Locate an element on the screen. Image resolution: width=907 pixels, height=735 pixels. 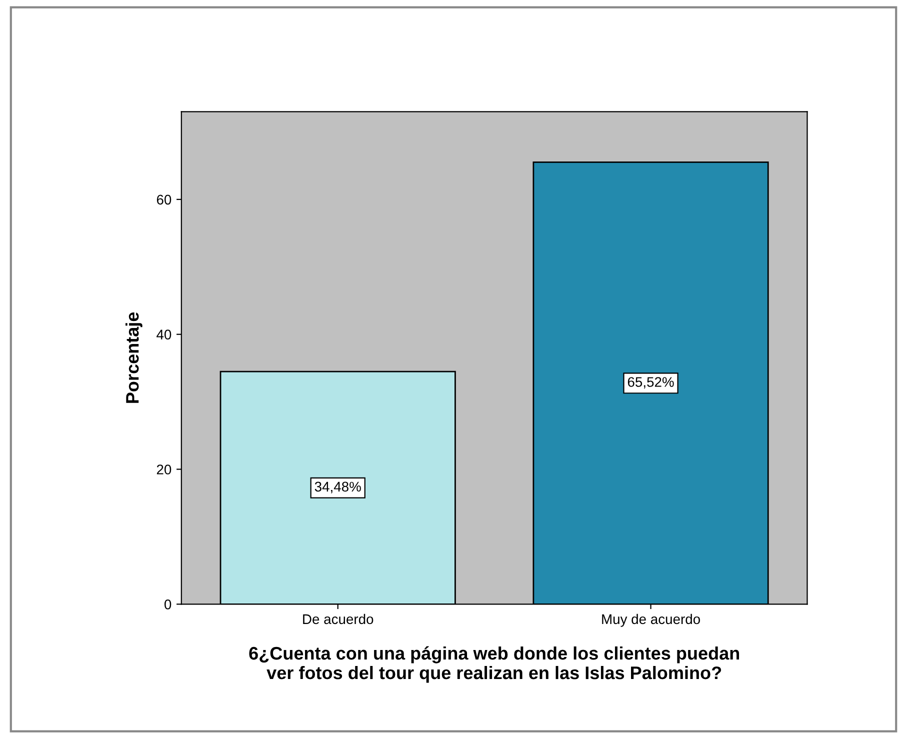
data-label: 34,48% is located at coordinates (337, 488).